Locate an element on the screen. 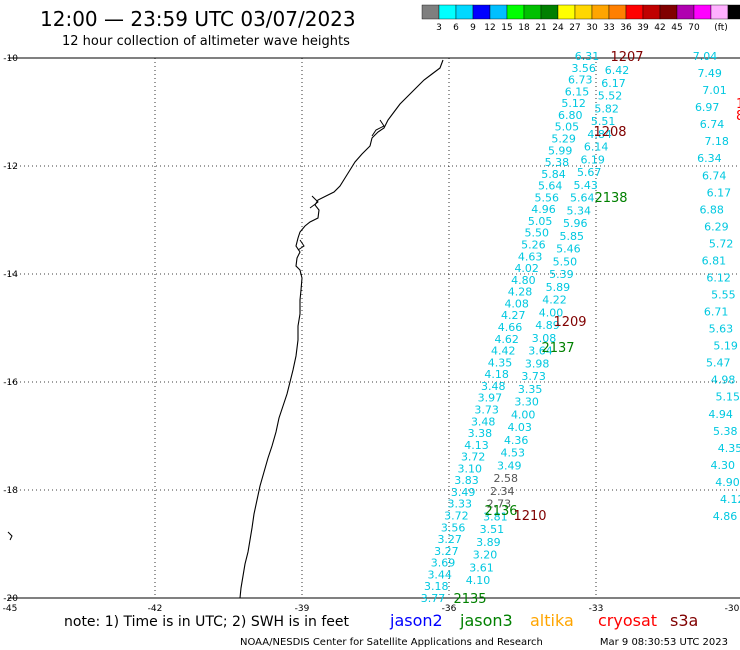 The image size is (740, 650). wave-height-value: 3.35 is located at coordinates (530, 389).